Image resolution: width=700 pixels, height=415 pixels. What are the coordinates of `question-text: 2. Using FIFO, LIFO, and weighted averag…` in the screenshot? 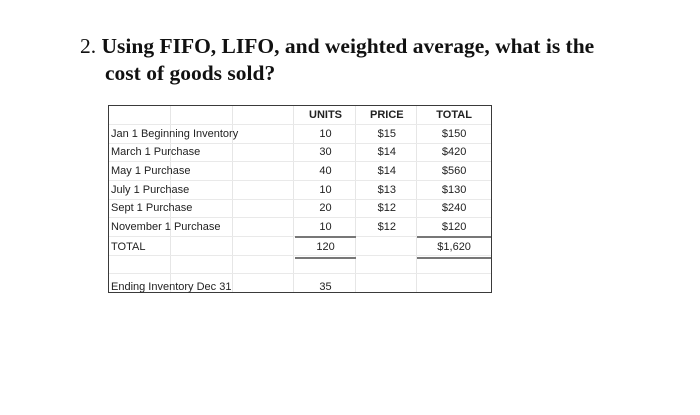 It's located at (380, 60).